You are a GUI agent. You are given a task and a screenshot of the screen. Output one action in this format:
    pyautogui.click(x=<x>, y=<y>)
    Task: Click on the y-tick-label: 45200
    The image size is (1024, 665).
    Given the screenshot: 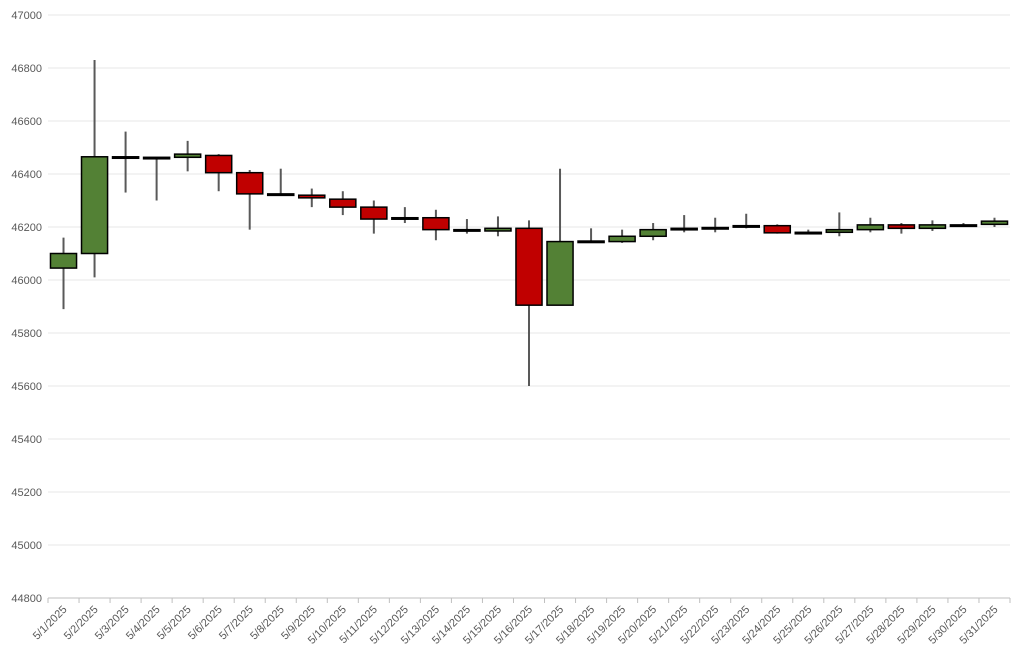 What is the action you would take?
    pyautogui.click(x=26, y=493)
    